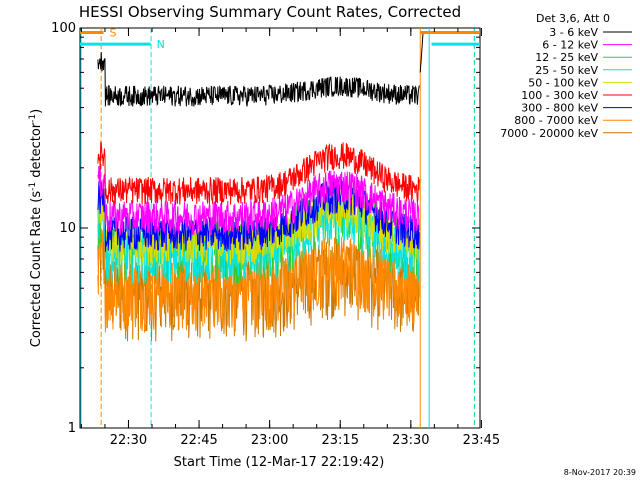 The image size is (640, 480). Describe the element at coordinates (573, 32) in the screenshot. I see `legend-entry-label: 3 - 6 keV` at that location.